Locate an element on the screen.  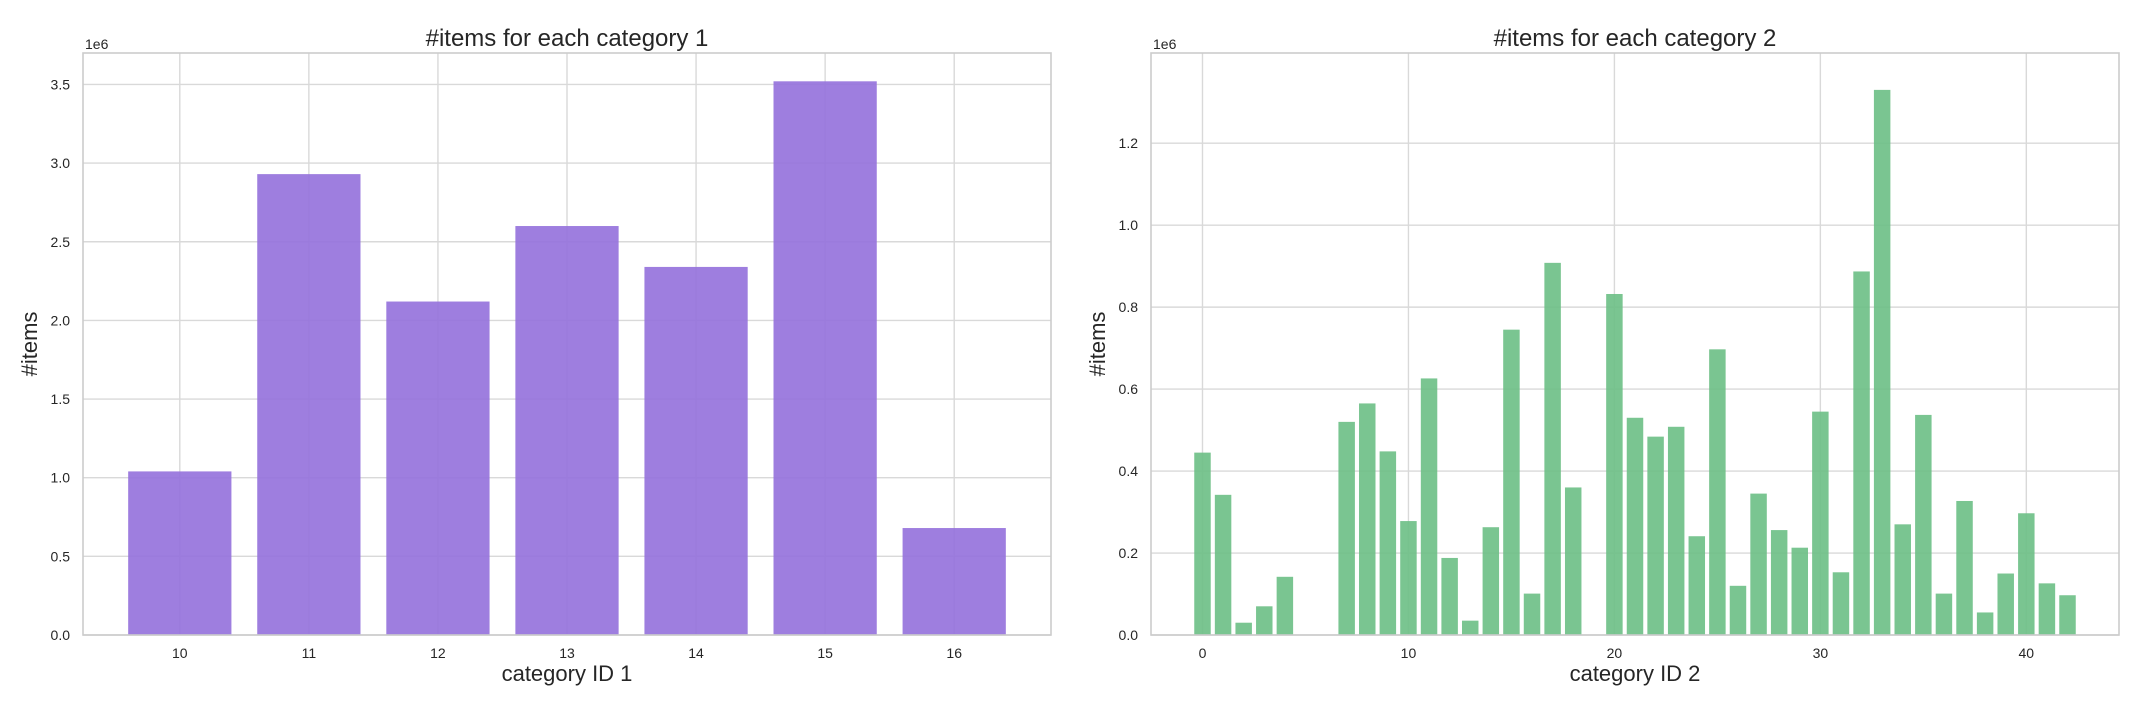
x-tick-label: 13 is located at coordinates (567, 653).